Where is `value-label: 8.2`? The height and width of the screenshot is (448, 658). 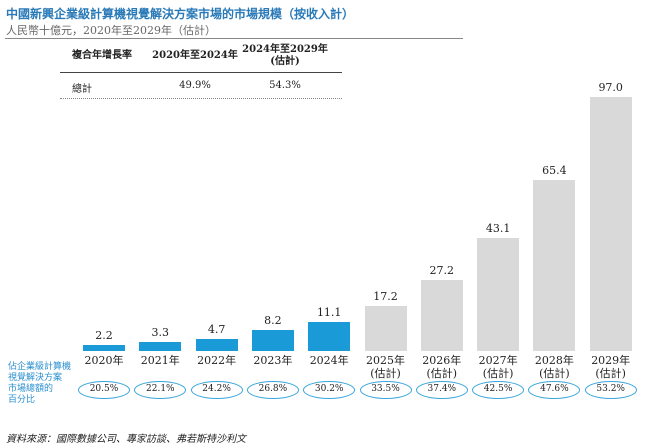 value-label: 8.2 is located at coordinates (273, 320).